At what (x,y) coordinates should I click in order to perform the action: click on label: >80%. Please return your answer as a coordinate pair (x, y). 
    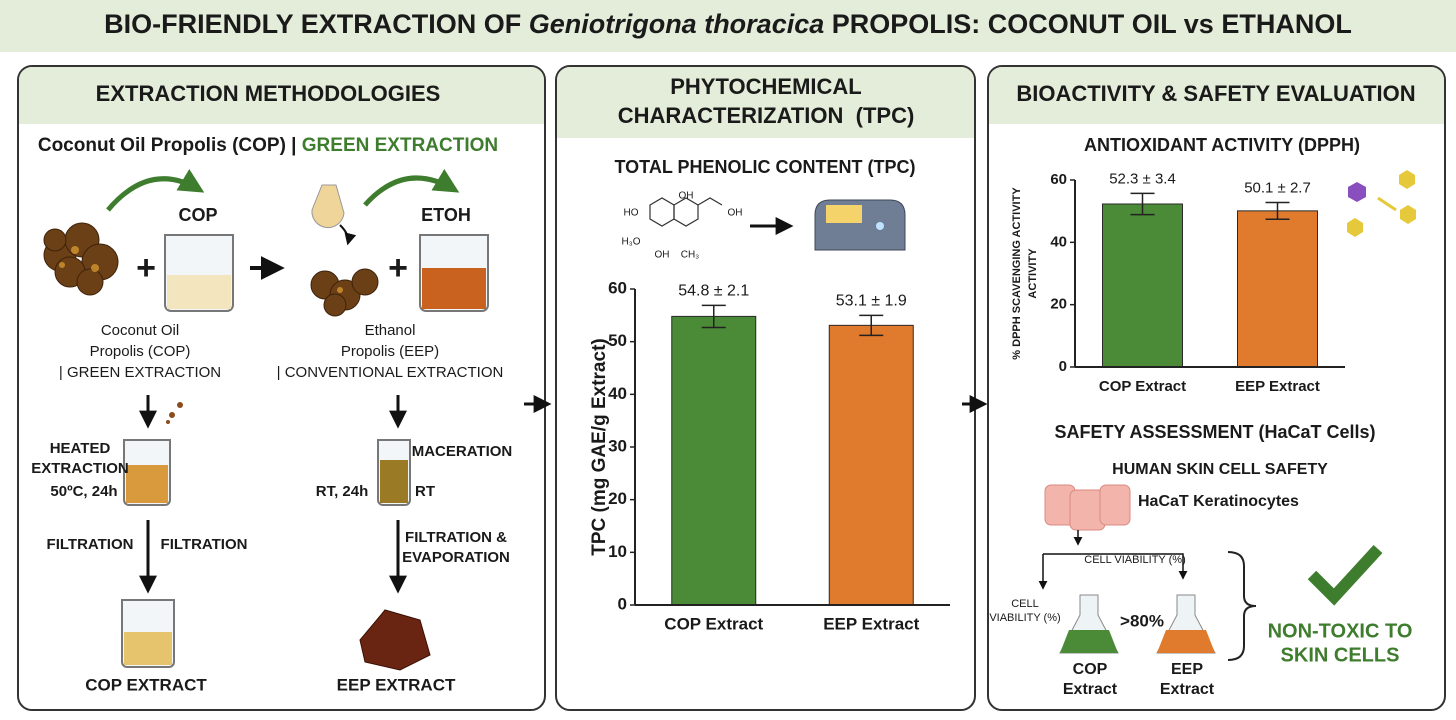
    Looking at the image, I should click on (1142, 620).